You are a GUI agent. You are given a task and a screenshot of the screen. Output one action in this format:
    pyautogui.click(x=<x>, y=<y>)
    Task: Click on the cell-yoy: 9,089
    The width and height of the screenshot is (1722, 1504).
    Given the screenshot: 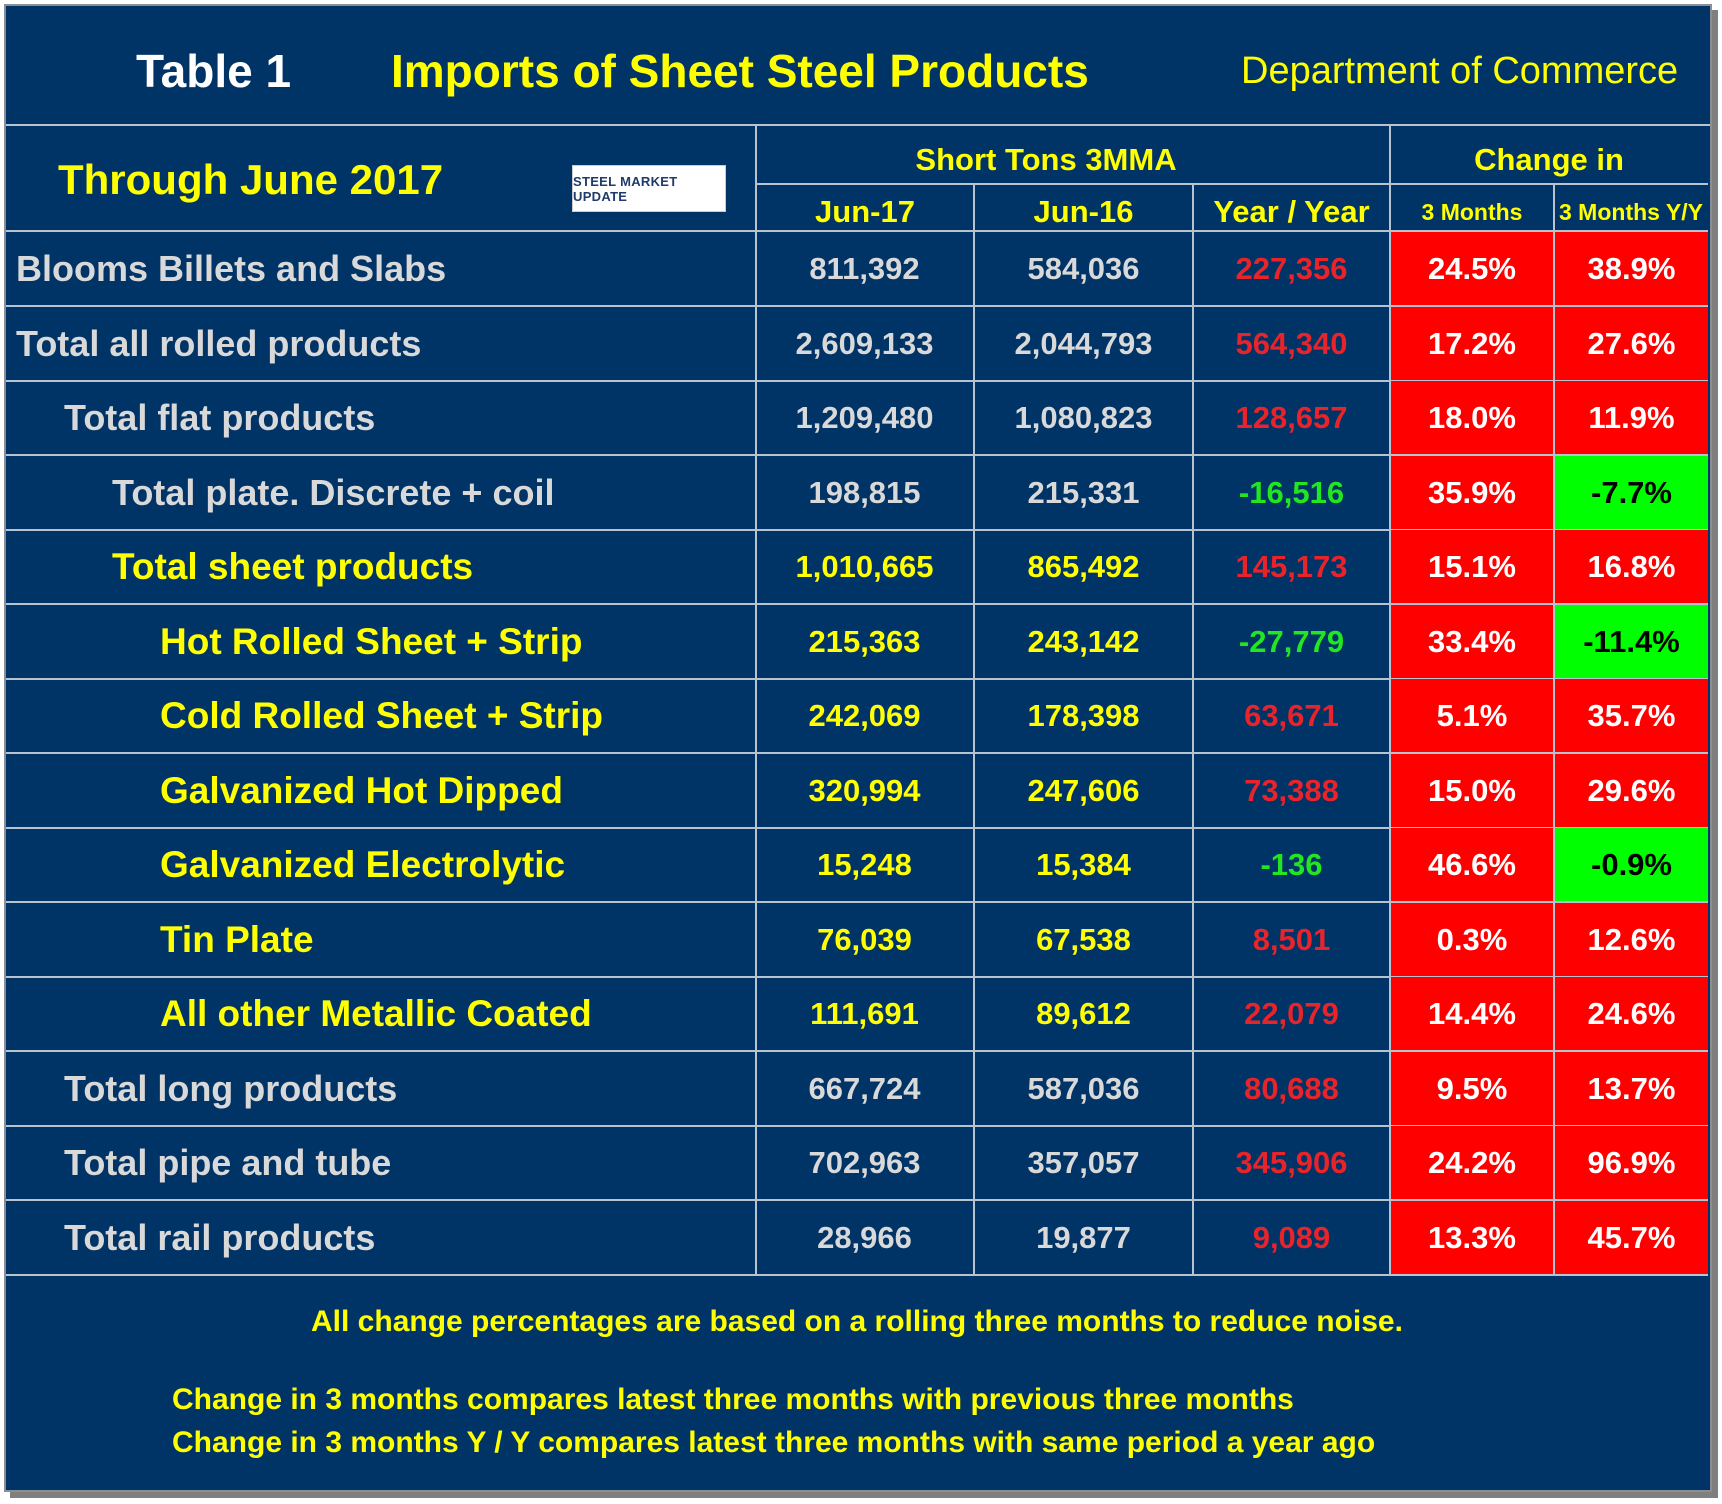 What is the action you would take?
    pyautogui.click(x=1291, y=1237)
    